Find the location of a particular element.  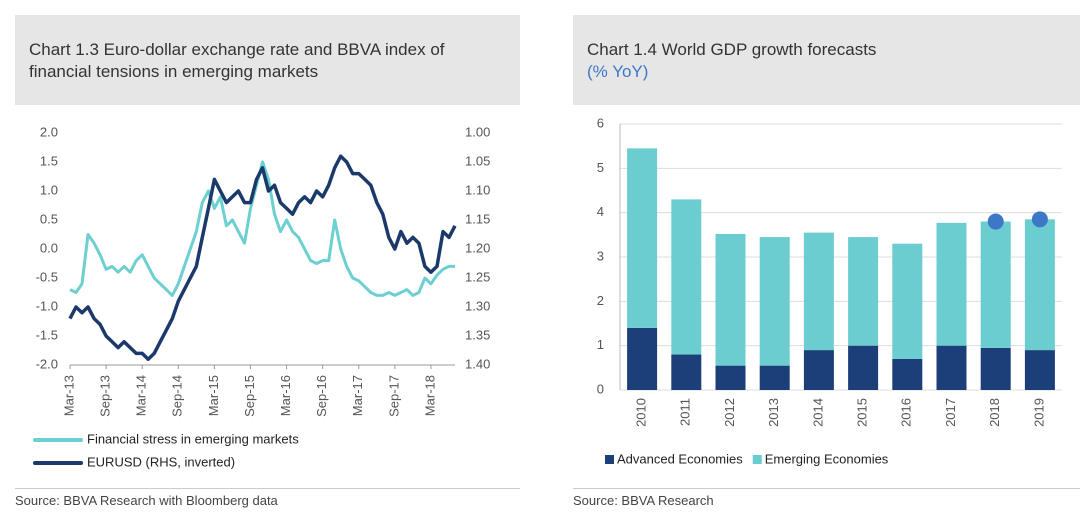

x-tick-label: Mar-15 is located at coordinates (213, 395).